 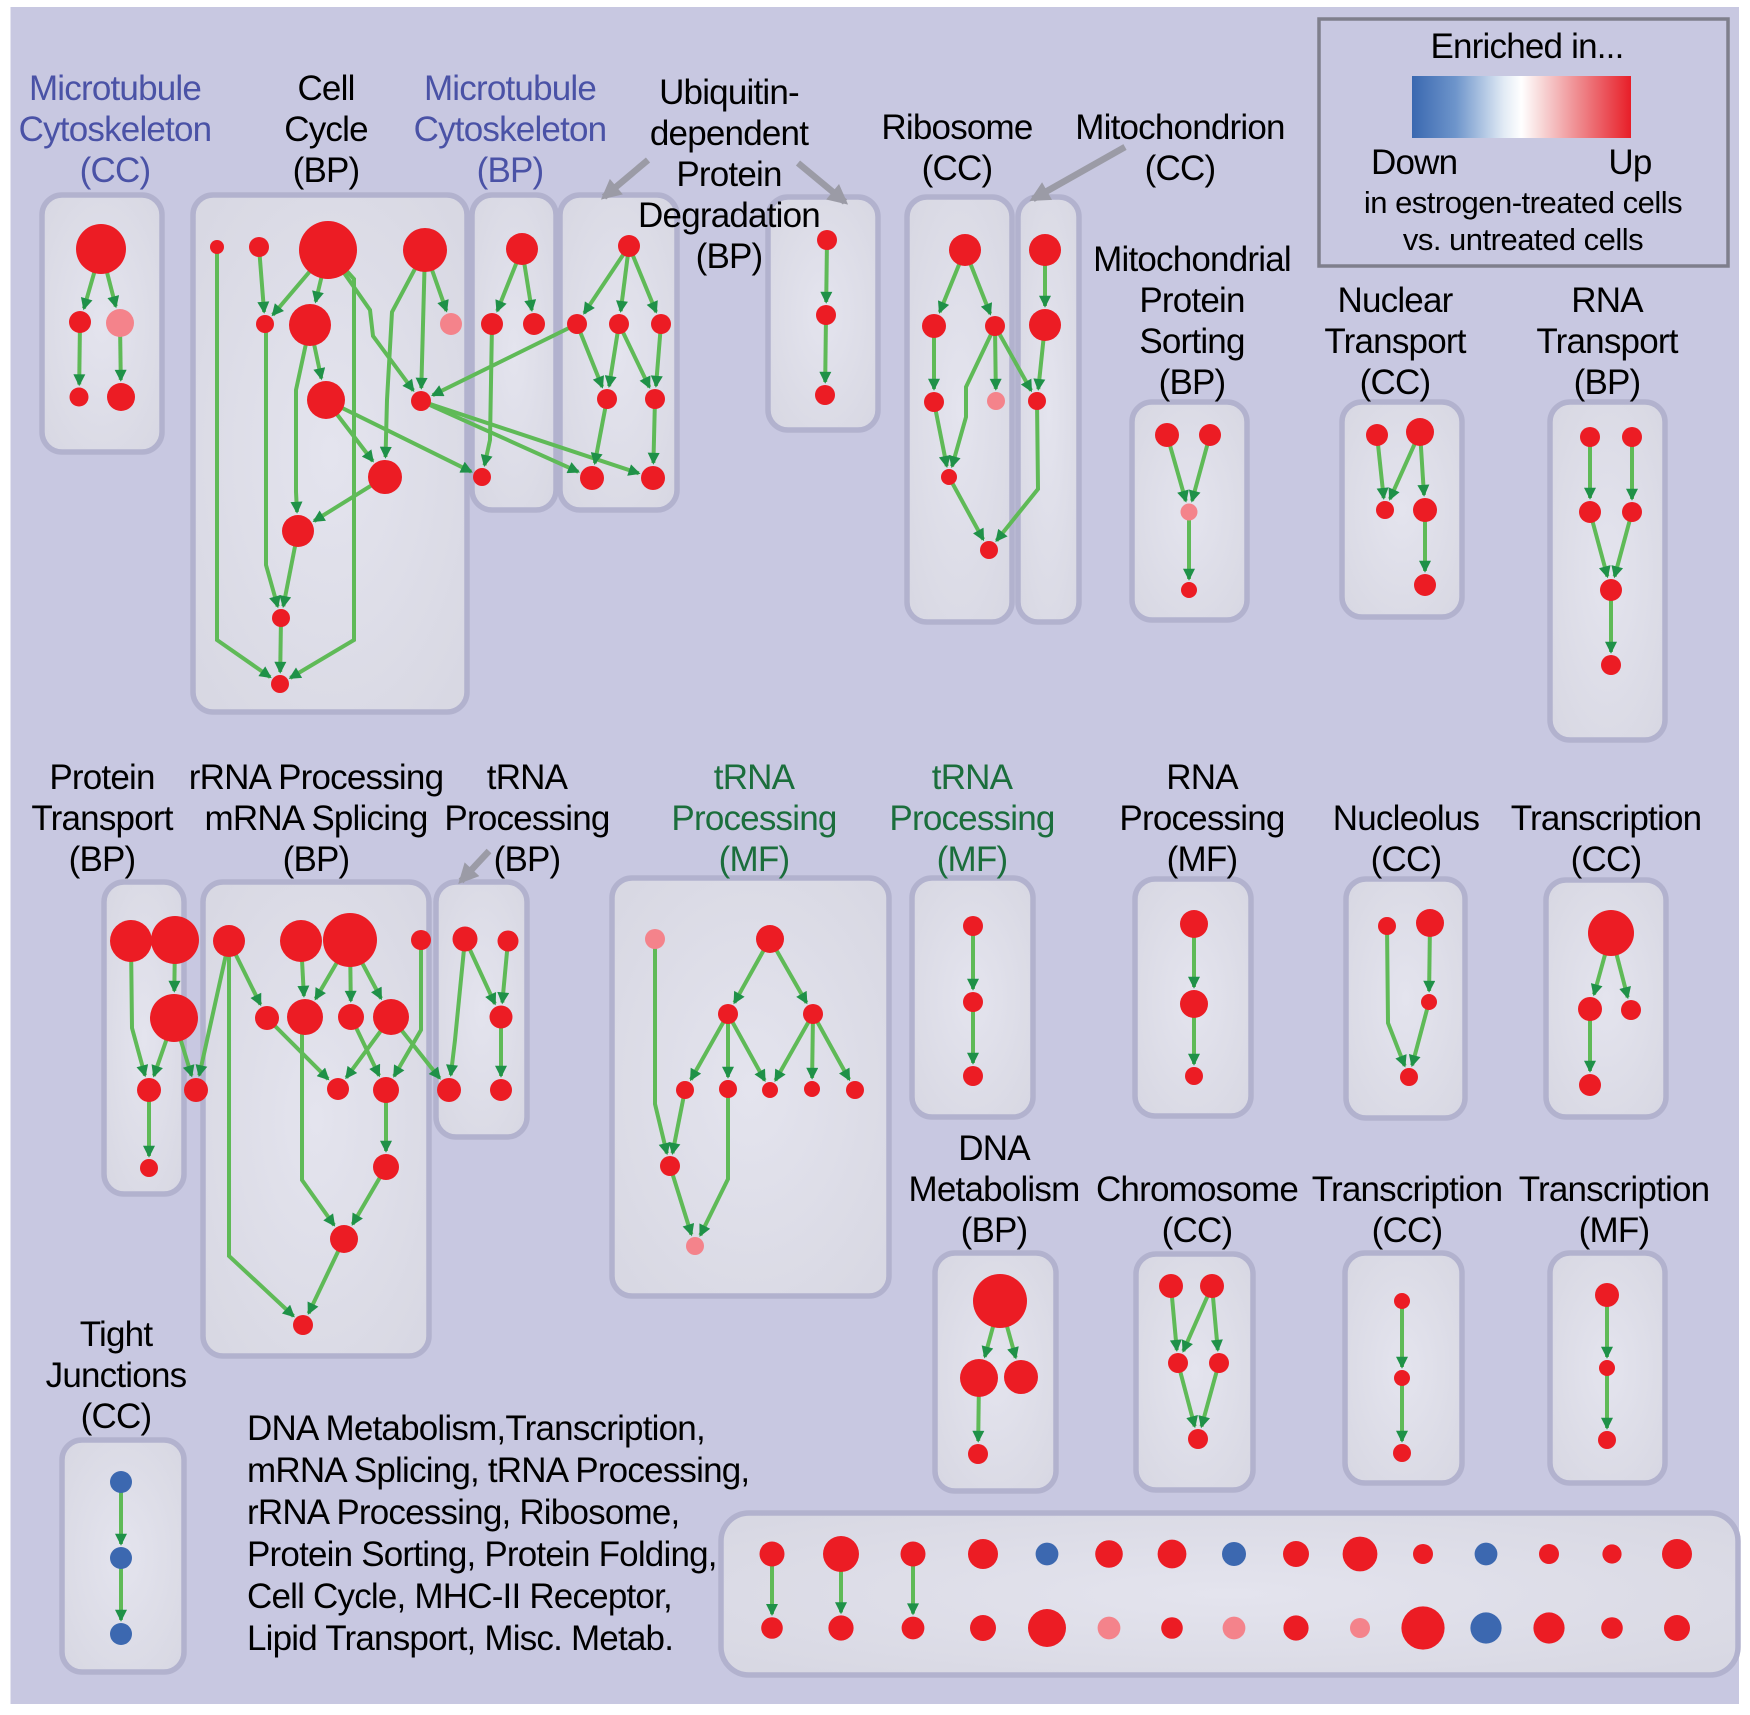 I want to click on svg-text: Nuclear, so click(x=1395, y=300).